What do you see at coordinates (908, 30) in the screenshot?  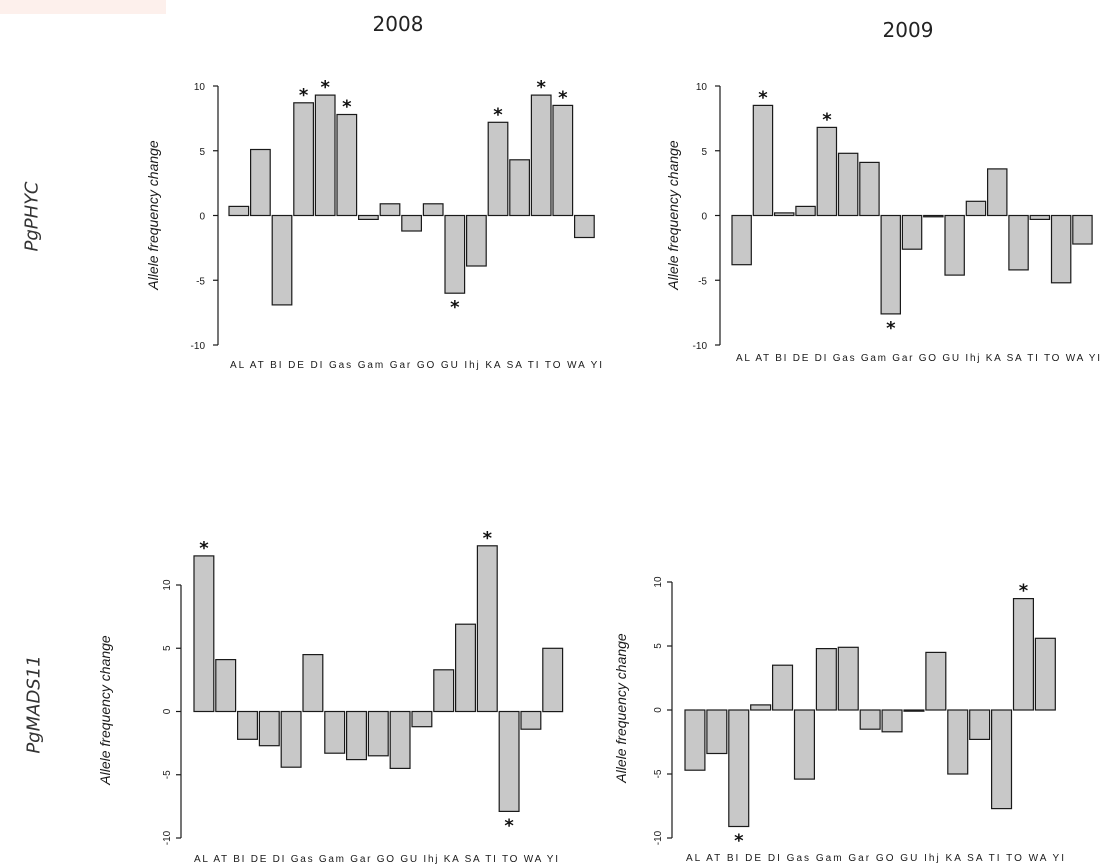 I see `column-title-2009: 2009` at bounding box center [908, 30].